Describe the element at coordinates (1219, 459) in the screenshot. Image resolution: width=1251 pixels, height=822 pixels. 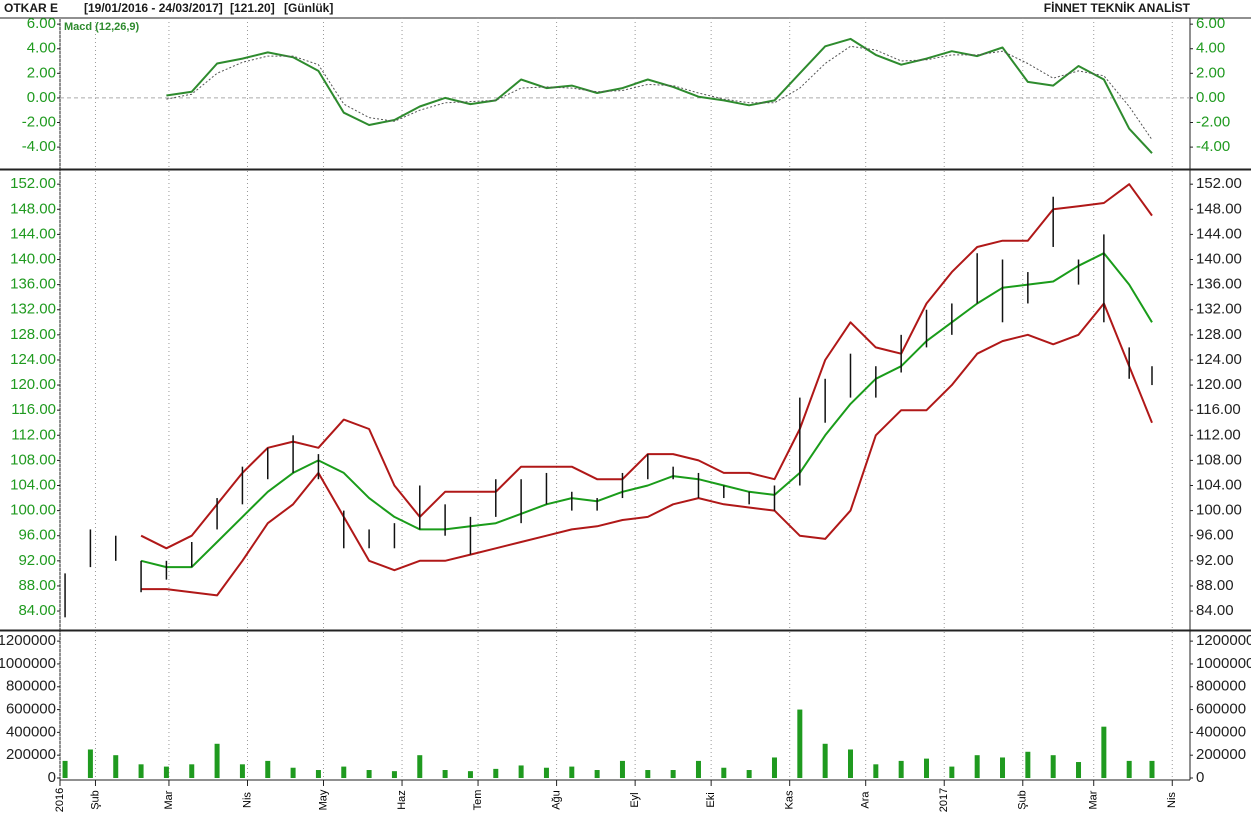
I see `y-tick-label: 108.00` at that location.